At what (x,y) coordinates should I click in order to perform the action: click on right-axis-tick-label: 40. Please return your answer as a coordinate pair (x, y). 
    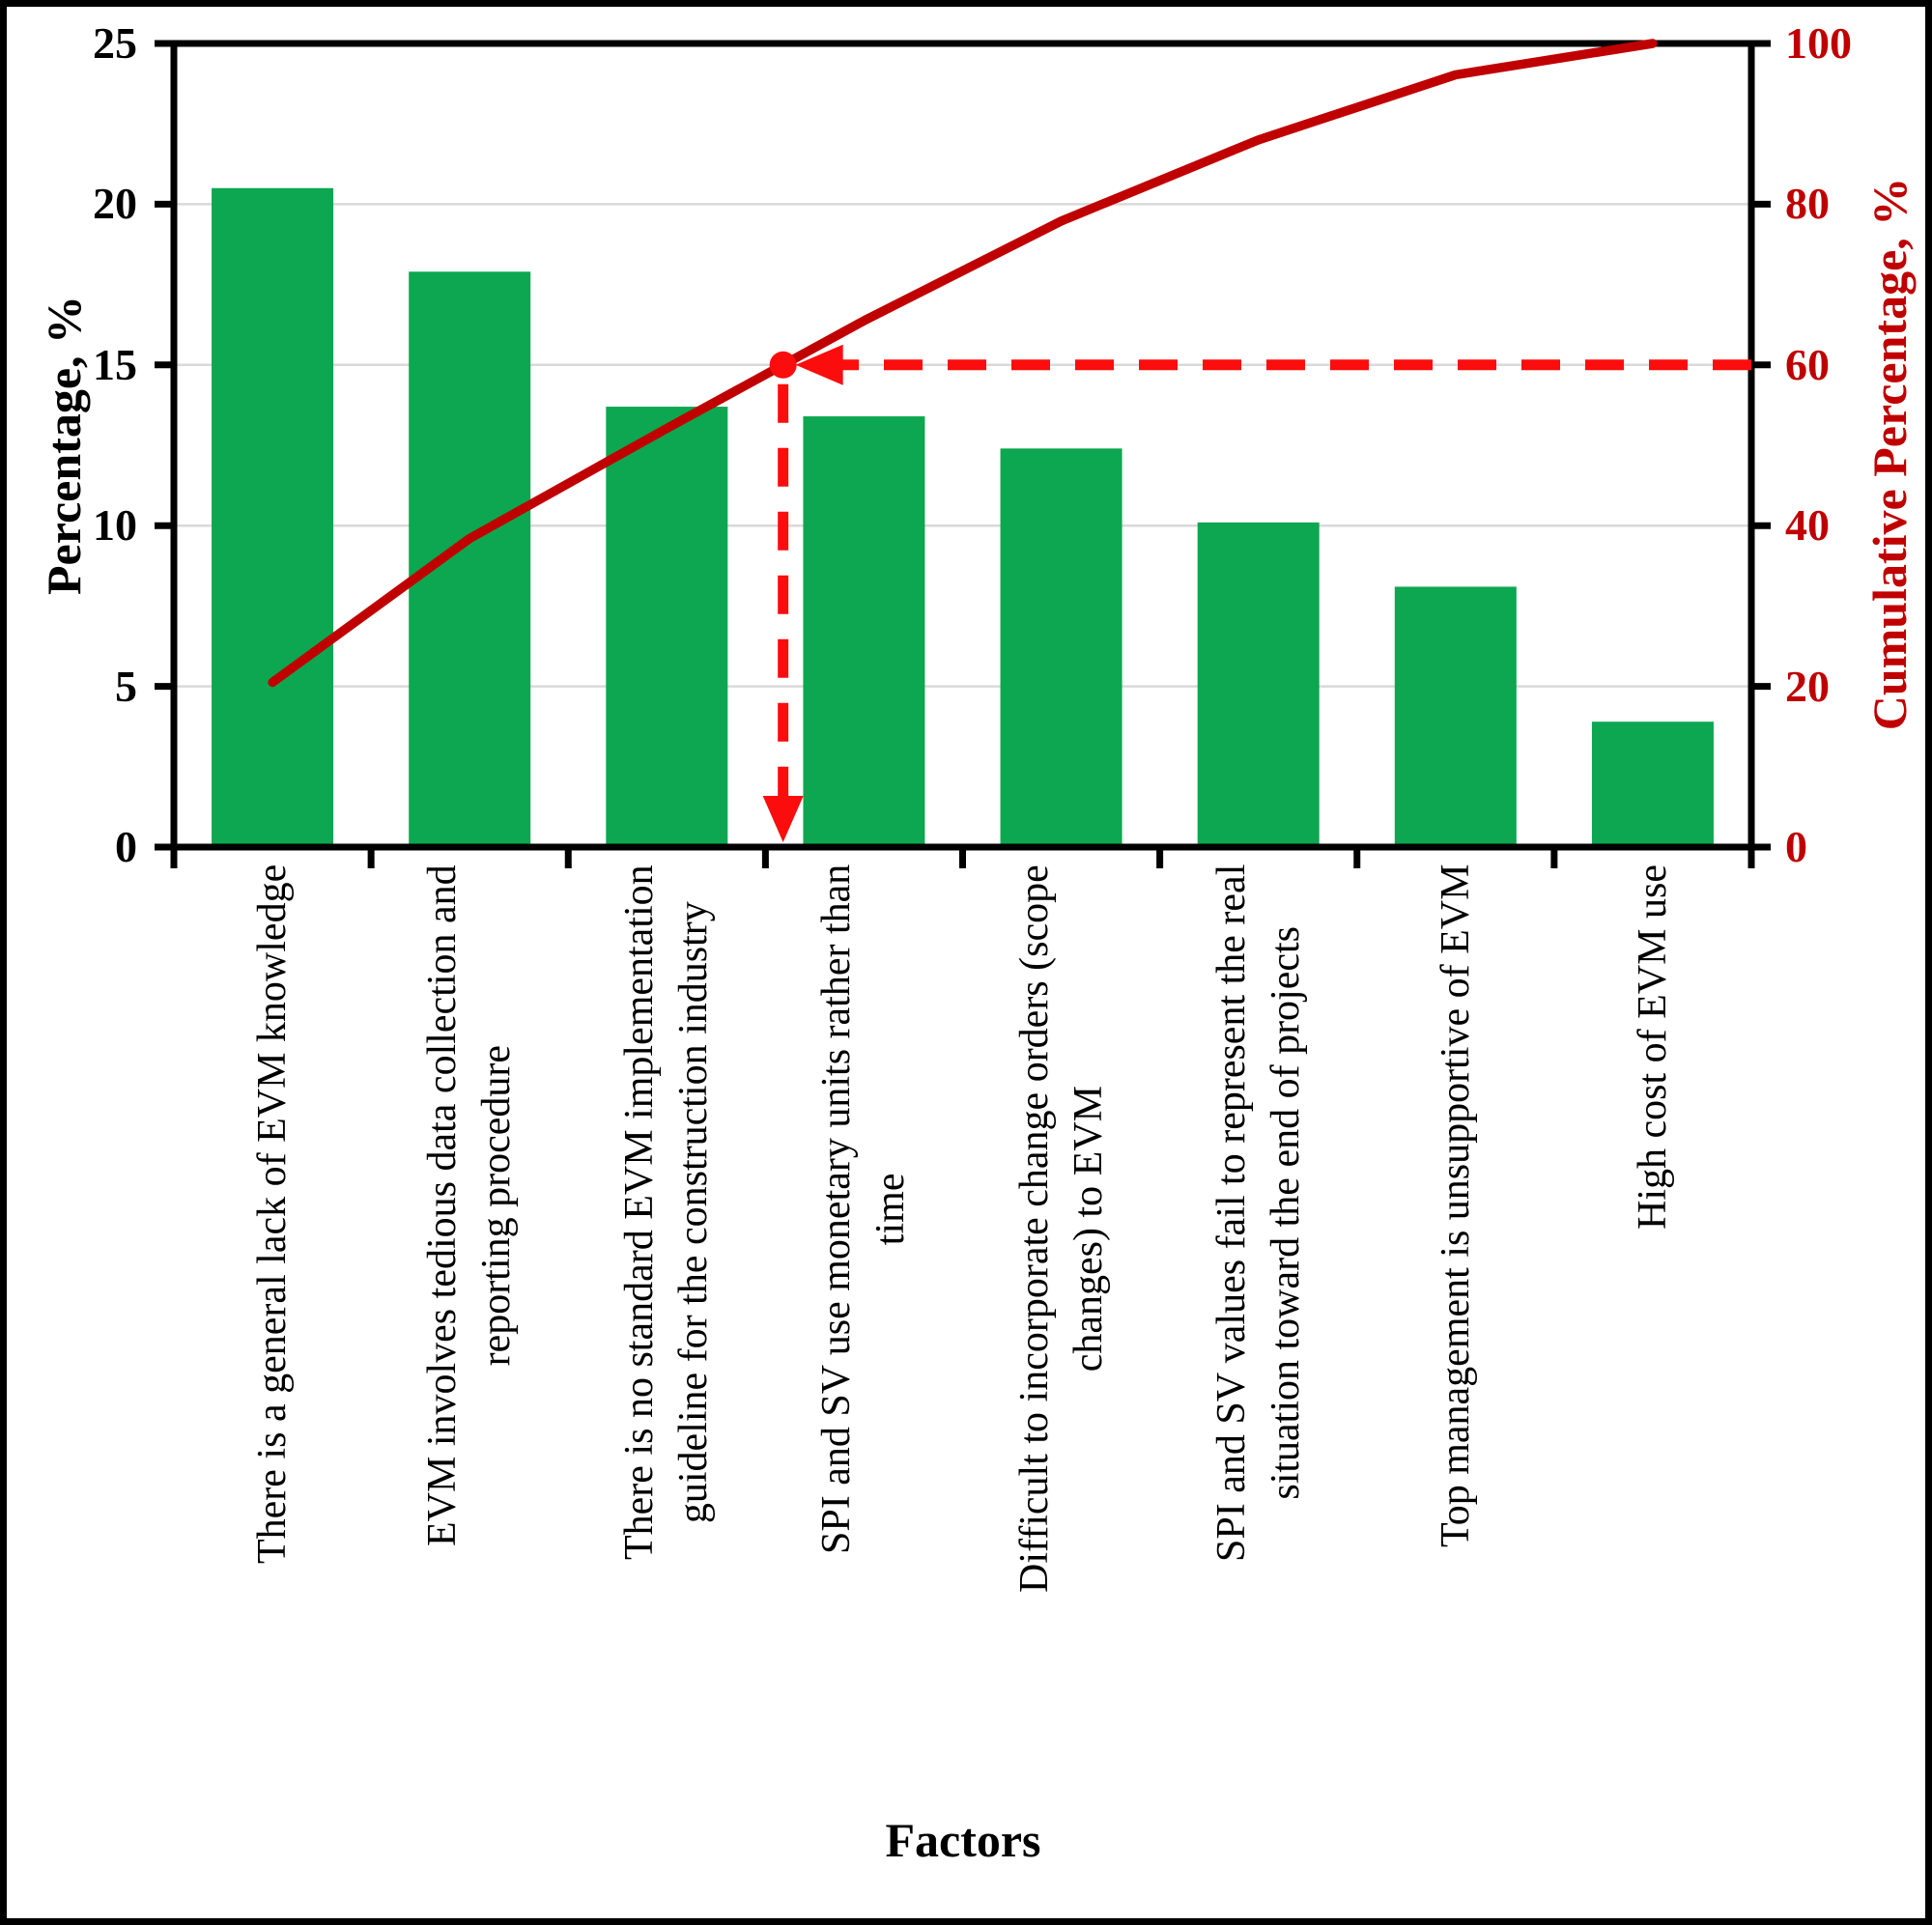
    Looking at the image, I should click on (1807, 525).